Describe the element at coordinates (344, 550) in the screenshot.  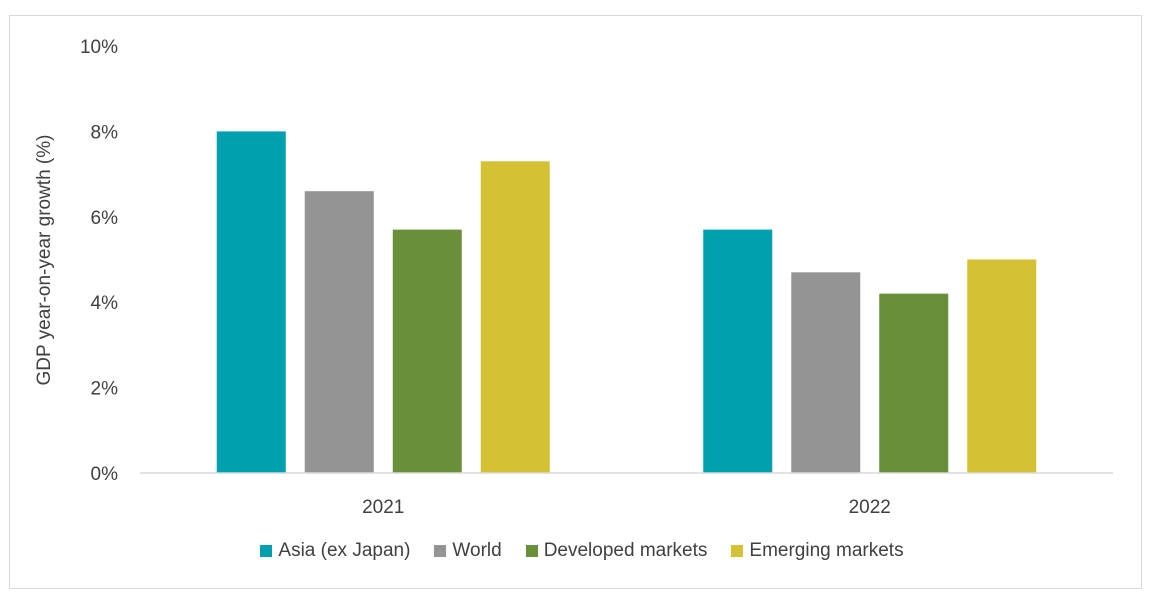
I see `legend-label: Asia (ex Japan)` at that location.